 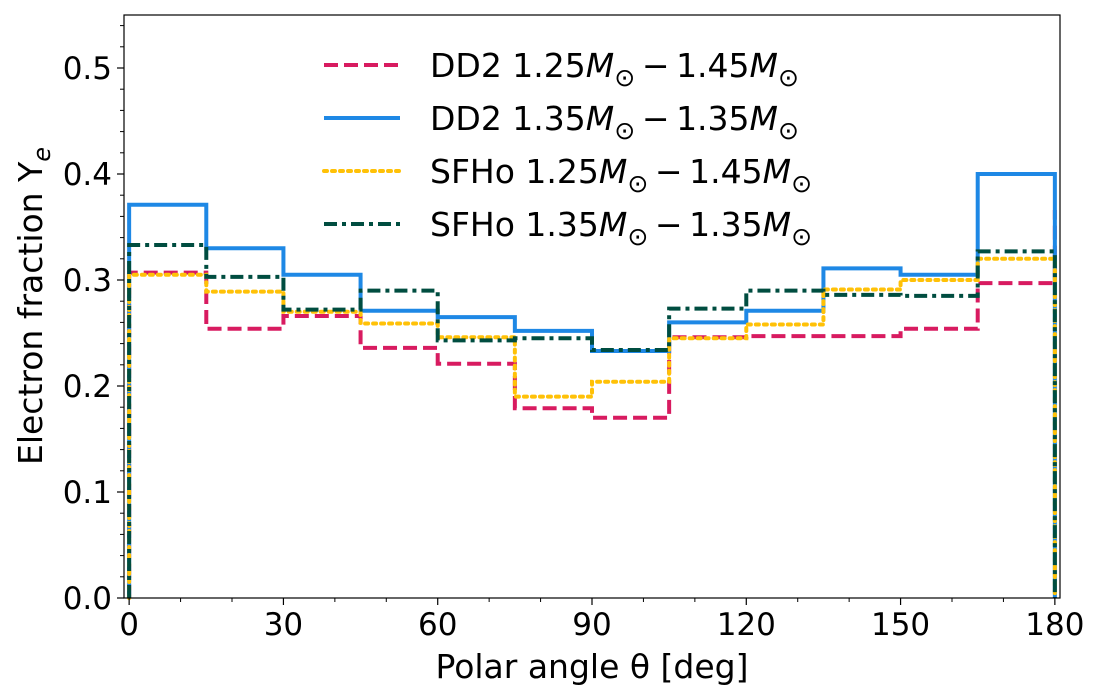 I want to click on legend-item: DD2 1.25M⊙ − 1.45M⊙, so click(x=561, y=69).